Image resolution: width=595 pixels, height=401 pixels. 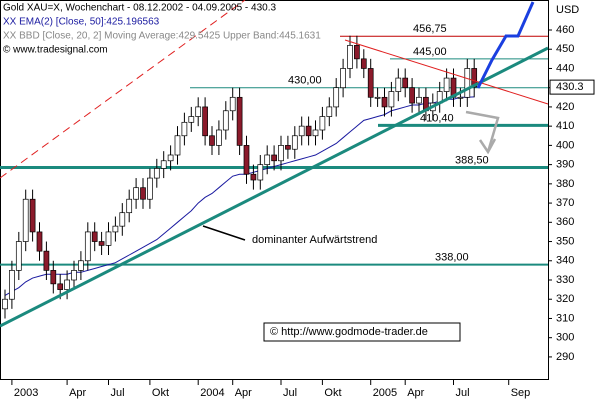 What do you see at coordinates (565, 203) in the screenshot?
I see `y-tick-label: 370` at bounding box center [565, 203].